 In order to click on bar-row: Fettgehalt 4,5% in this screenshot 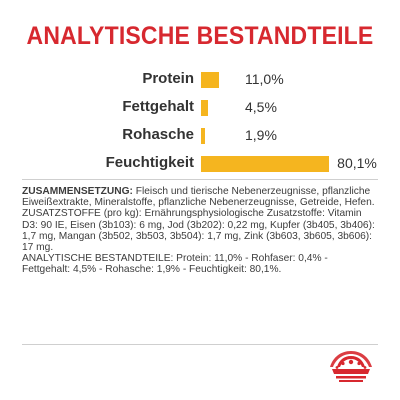, I will do `click(200, 108)`.